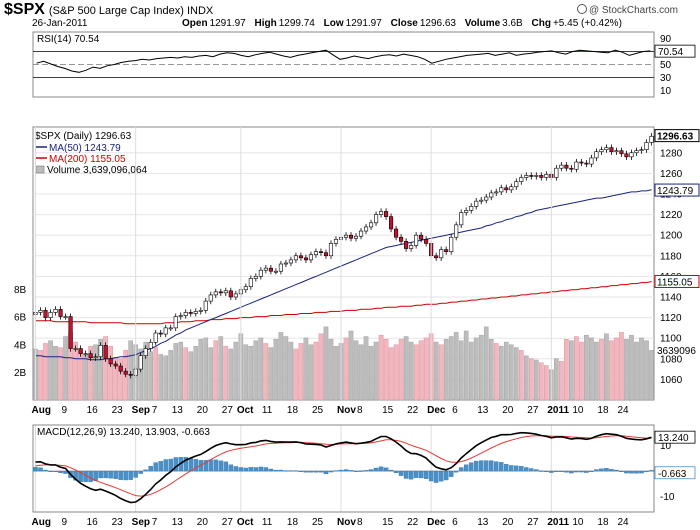 Image resolution: width=700 pixels, height=530 pixels. Describe the element at coordinates (360, 522) in the screenshot. I see `x-tick-label: 8` at that location.